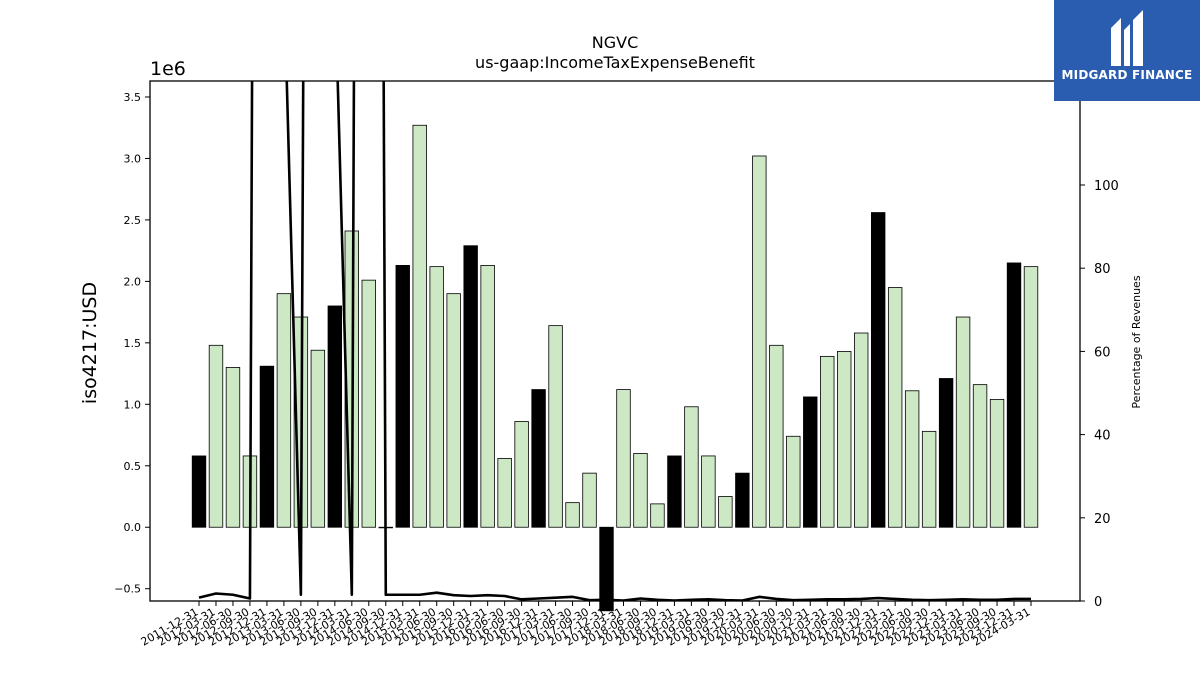 The height and width of the screenshot is (675, 1200). Describe the element at coordinates (127, 589) in the screenshot. I see `y-tick-label: −0.5` at that location.